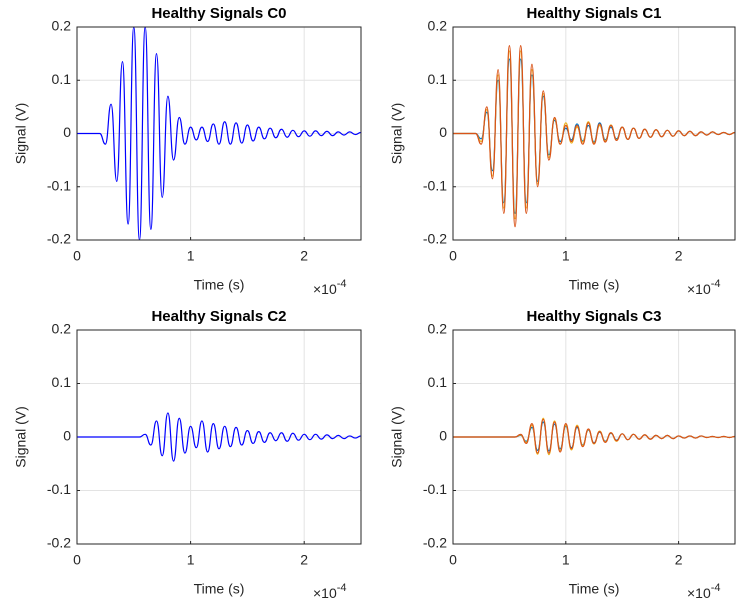 The image size is (737, 603). What do you see at coordinates (218, 316) in the screenshot?
I see `subplot-title: Healthy Signals C2` at bounding box center [218, 316].